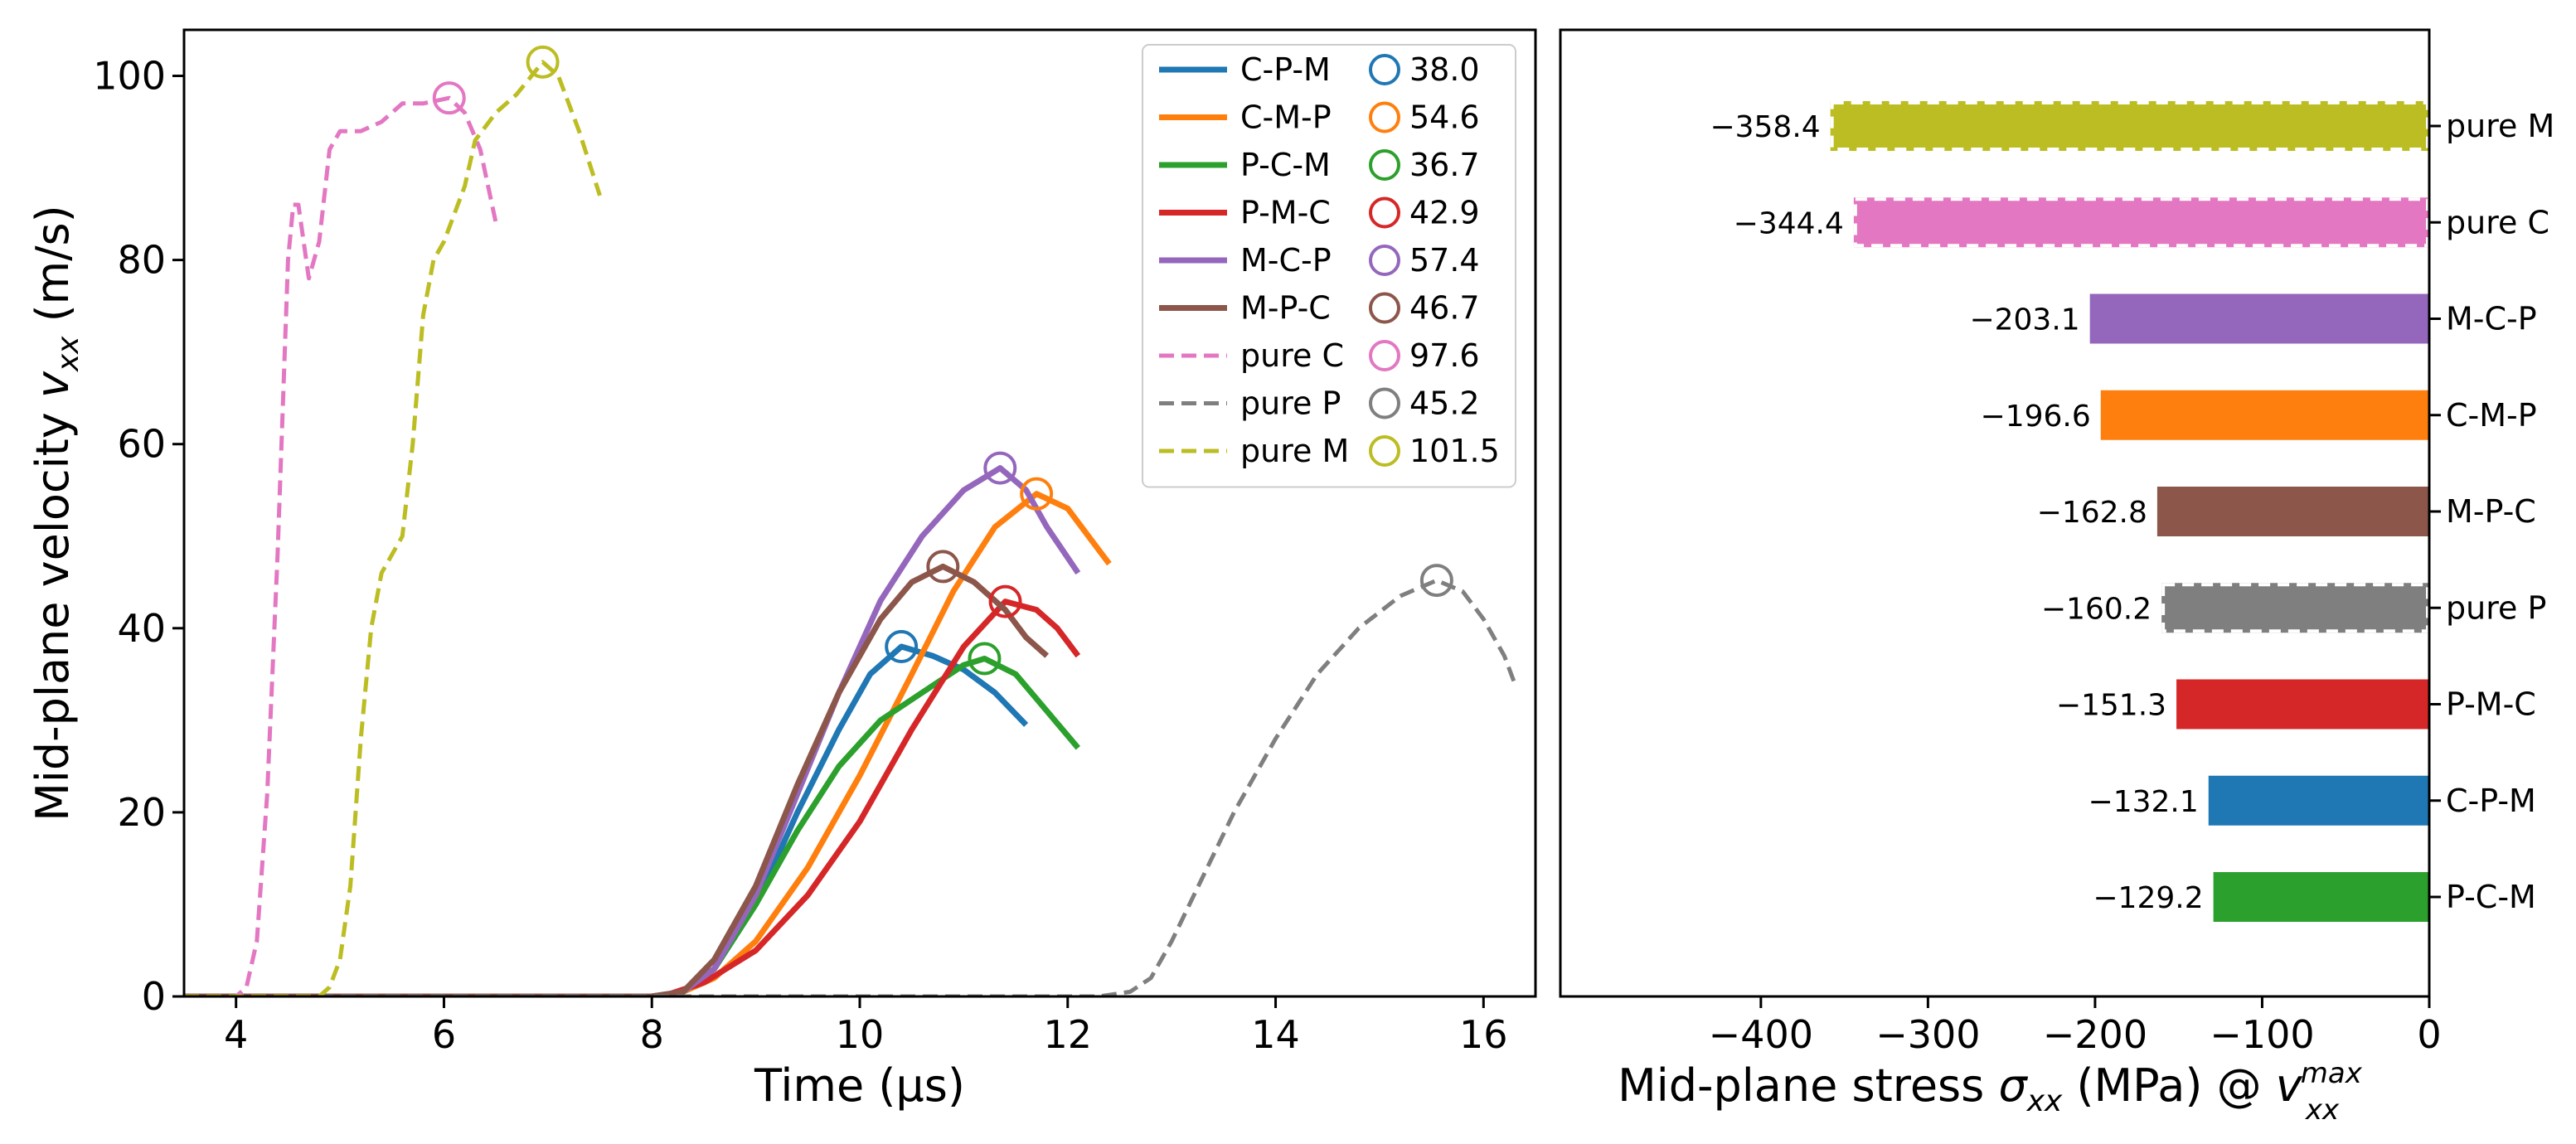  What do you see at coordinates (1286, 117) in the screenshot?
I see `legend-label: C-M-P` at bounding box center [1286, 117].